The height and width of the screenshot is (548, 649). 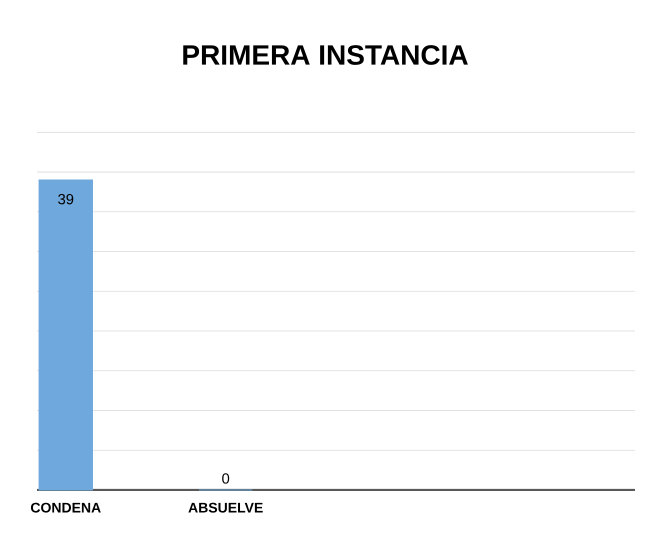 I want to click on x-tick-label: ABSUELVE, so click(x=225, y=507).